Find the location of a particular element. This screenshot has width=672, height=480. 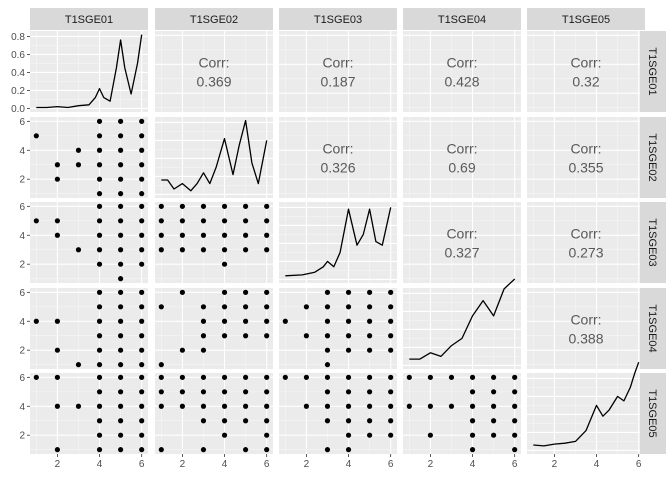

density-curve-T1SGE05 is located at coordinates (586, 404).